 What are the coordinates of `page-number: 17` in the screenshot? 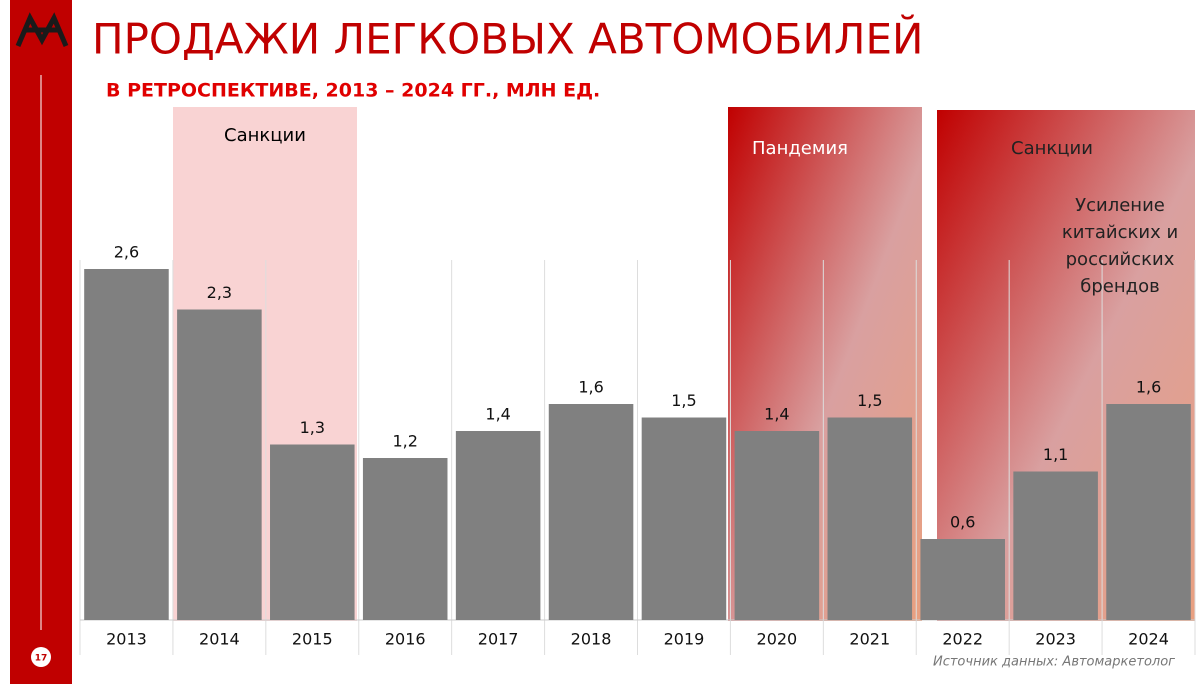 It's located at (41, 659).